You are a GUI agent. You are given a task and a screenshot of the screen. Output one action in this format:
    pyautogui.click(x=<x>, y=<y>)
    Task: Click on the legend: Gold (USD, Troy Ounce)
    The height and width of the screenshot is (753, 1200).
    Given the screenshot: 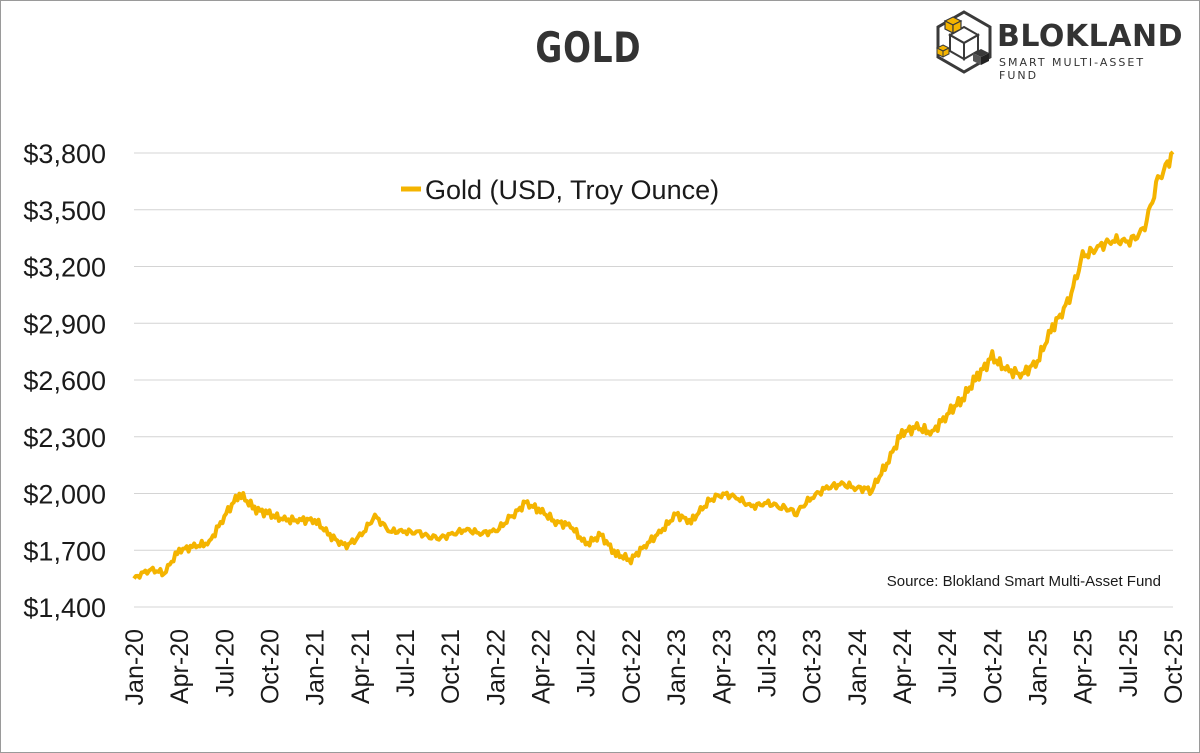 What is the action you would take?
    pyautogui.click(x=560, y=190)
    